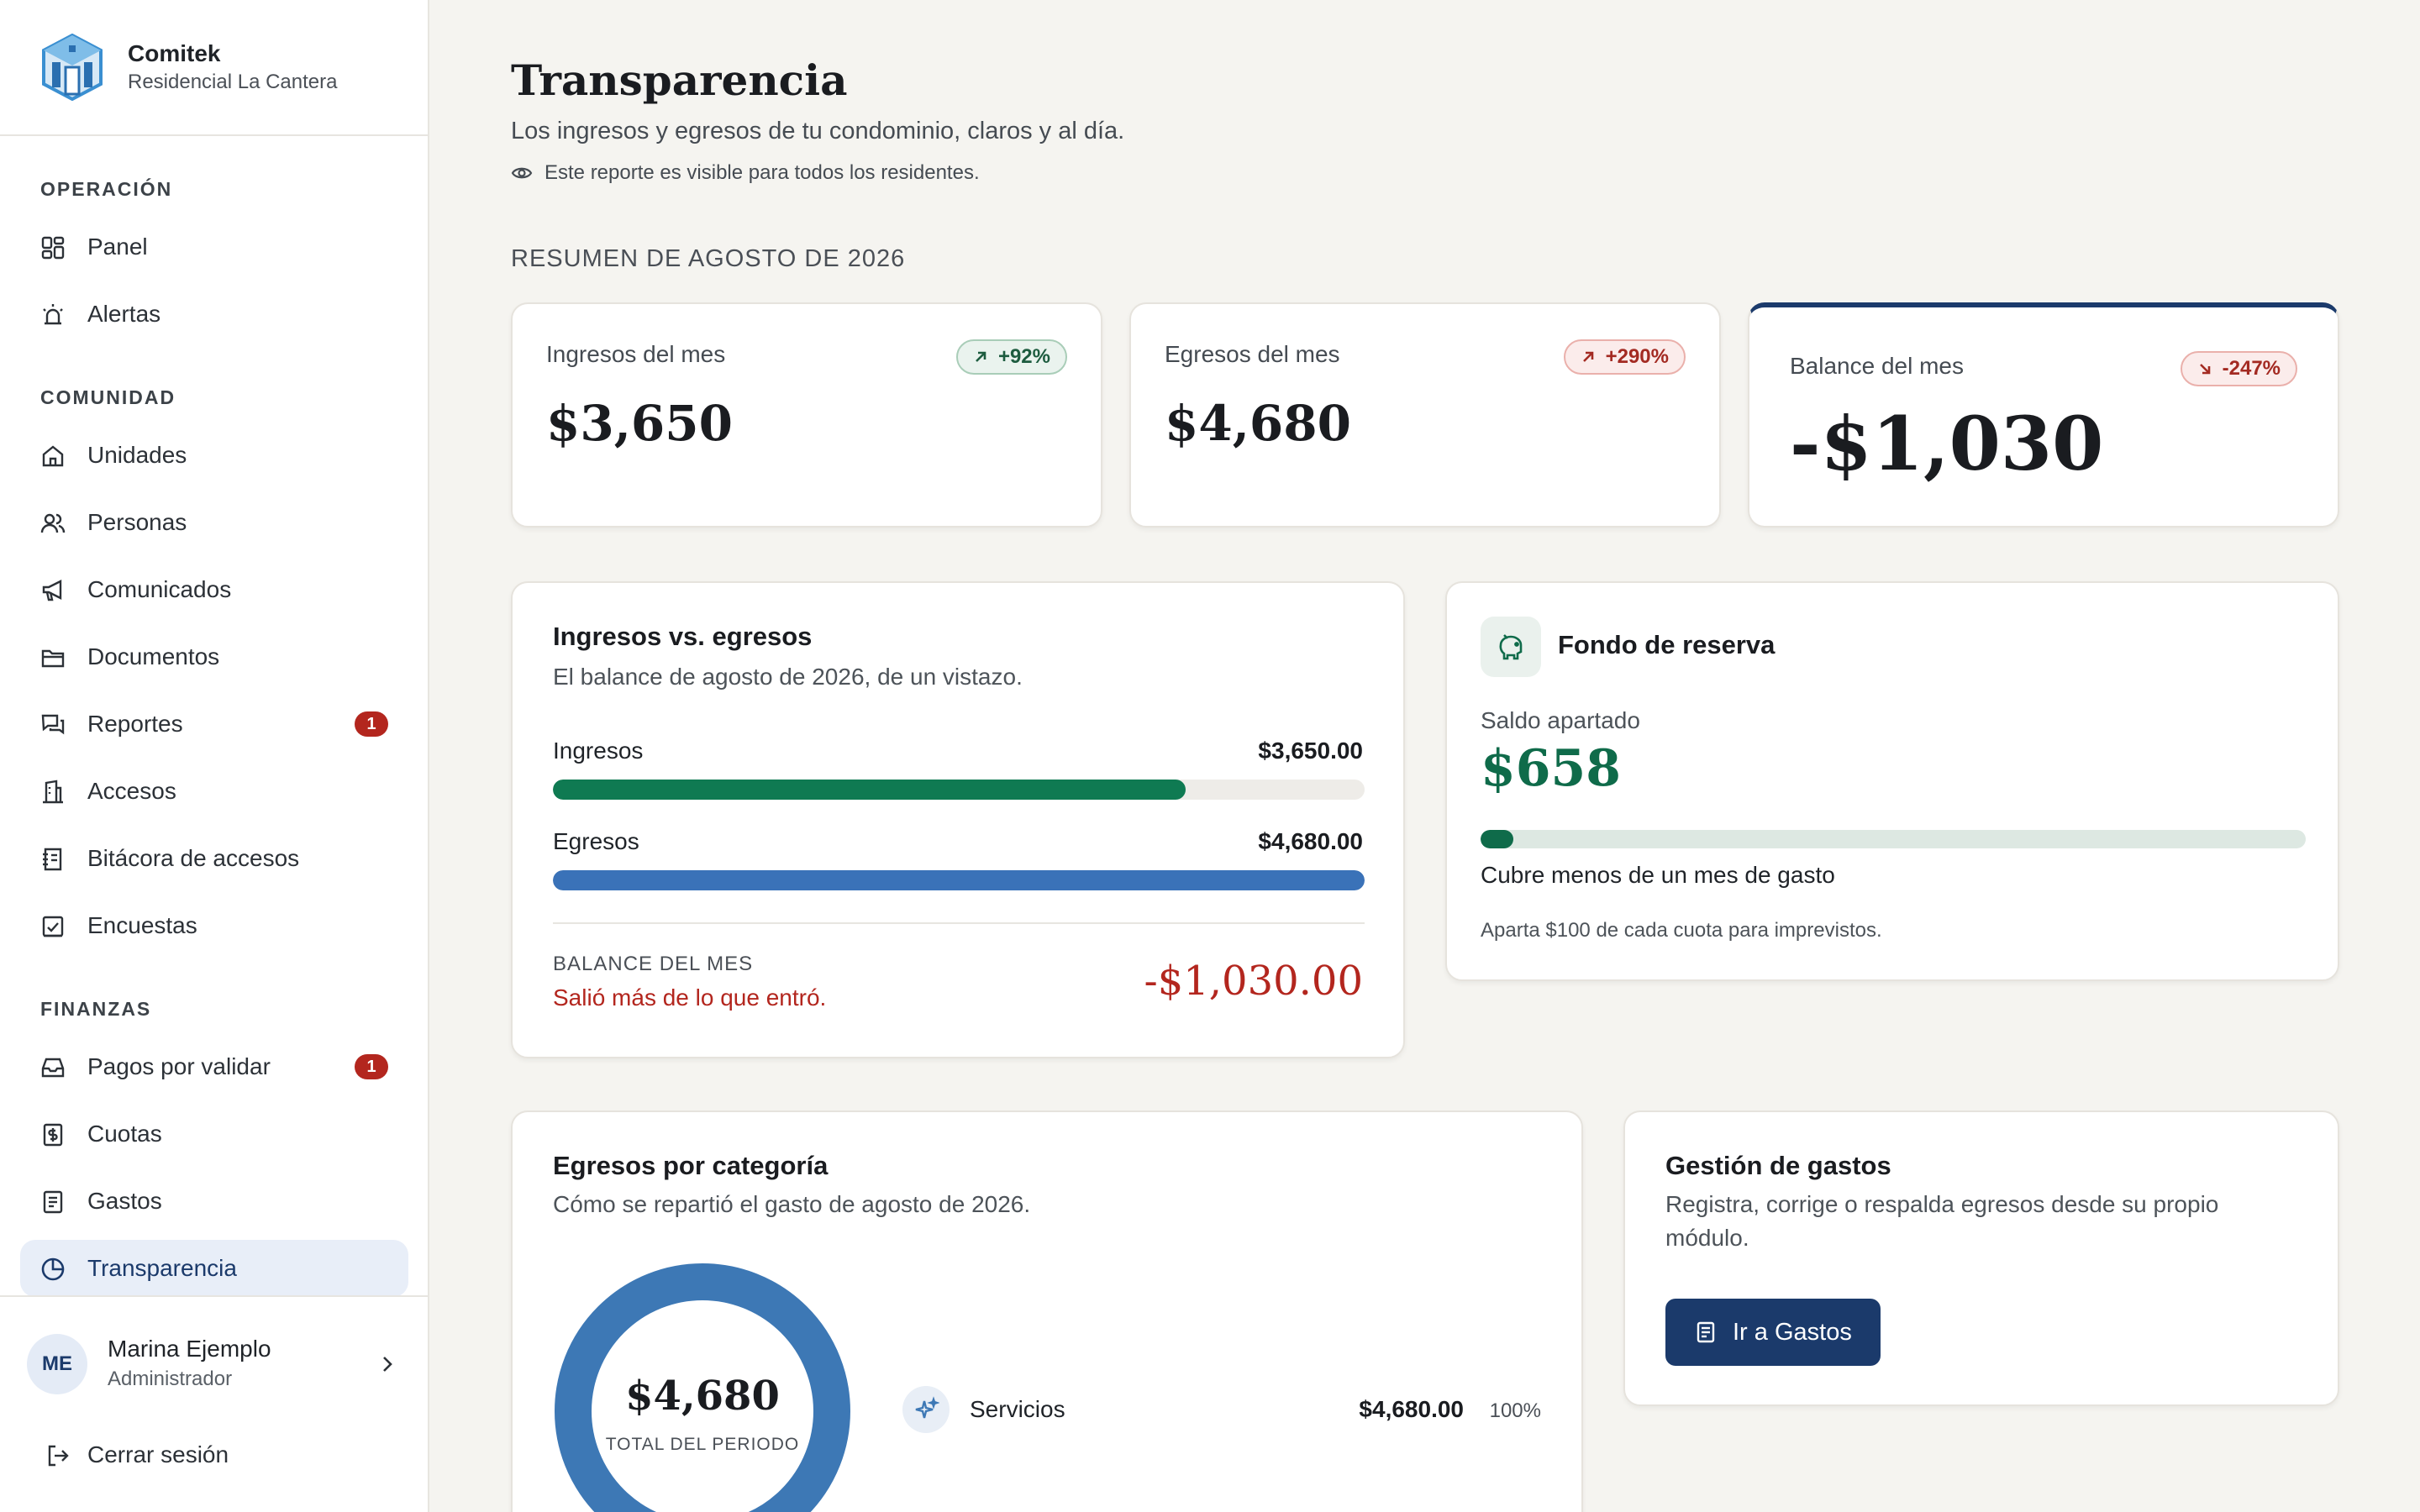  Describe the element at coordinates (1893, 839) in the screenshot. I see `reserve-progress-track` at that location.